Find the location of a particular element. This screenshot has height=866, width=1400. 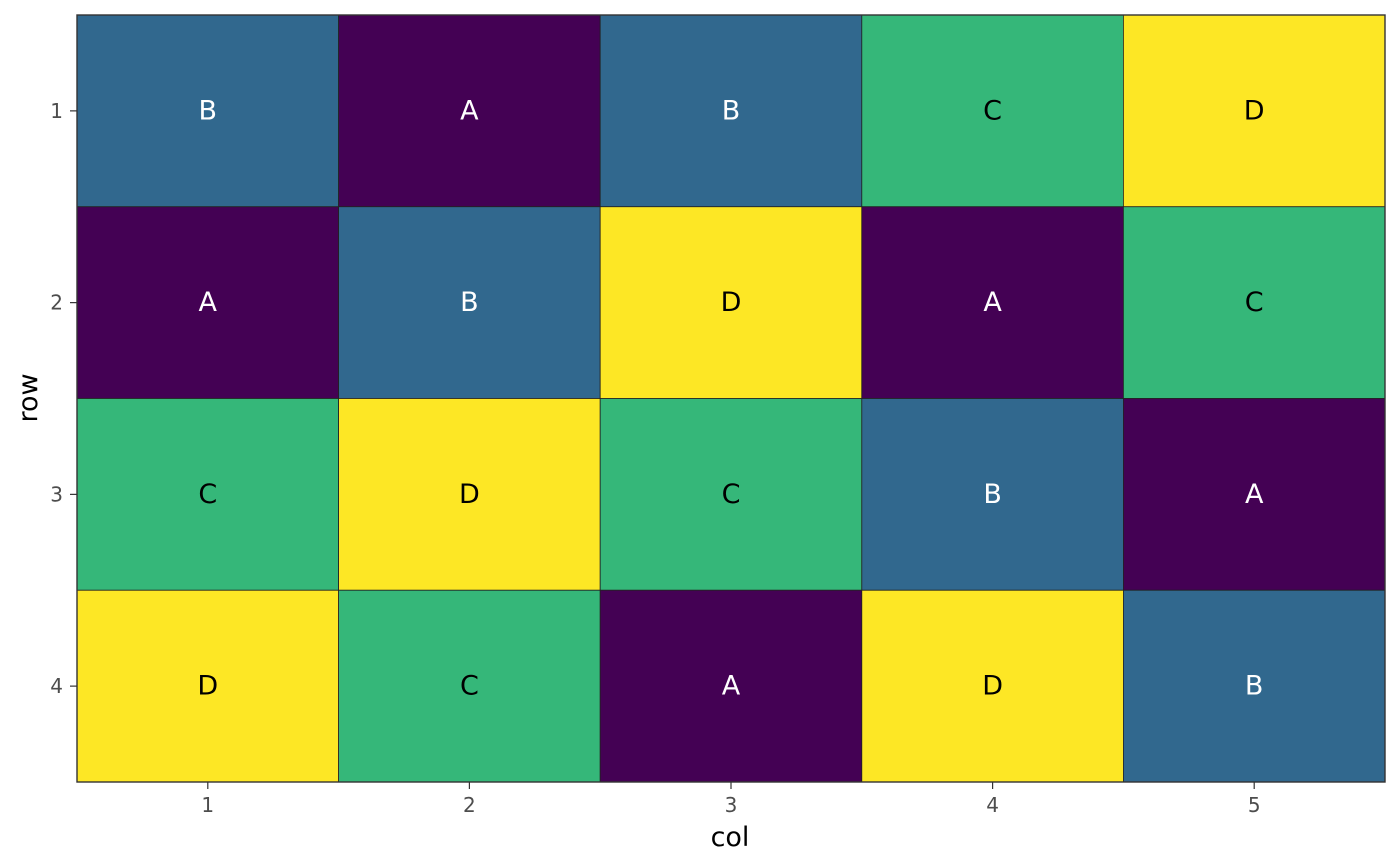

y-tick-label: 2 is located at coordinates (56, 303).